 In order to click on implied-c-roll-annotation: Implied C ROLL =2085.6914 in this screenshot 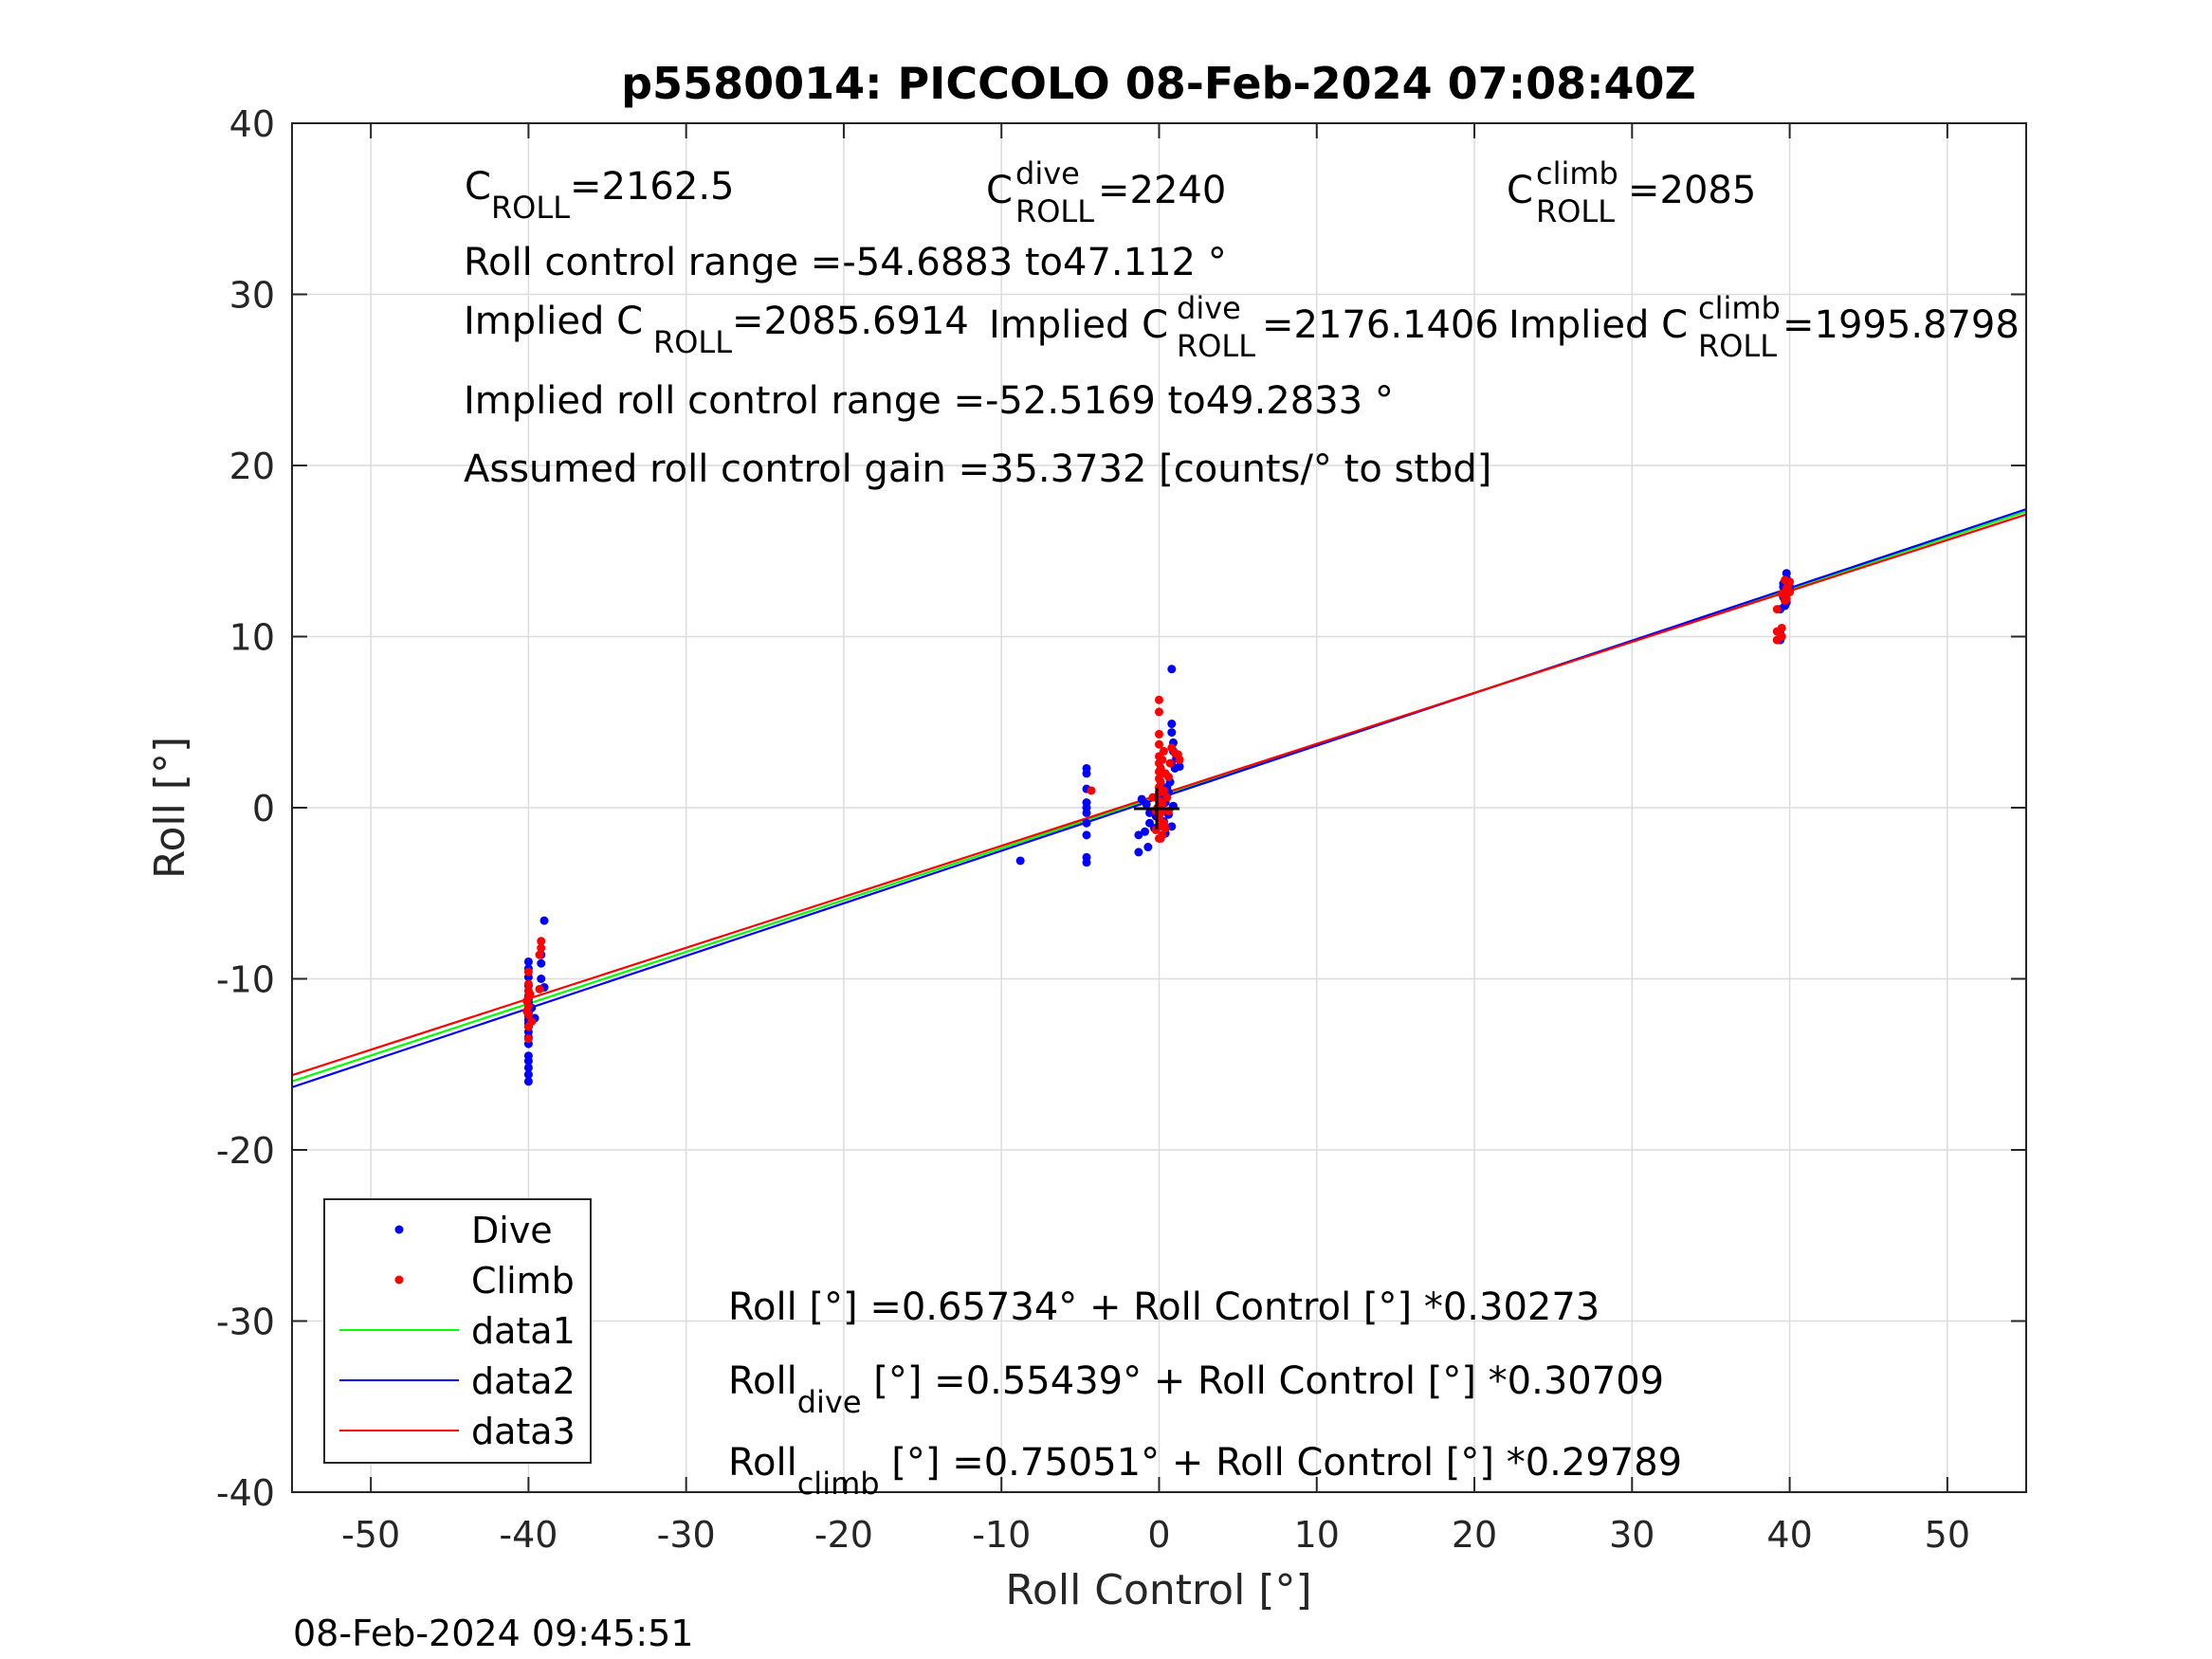, I will do `click(716, 330)`.